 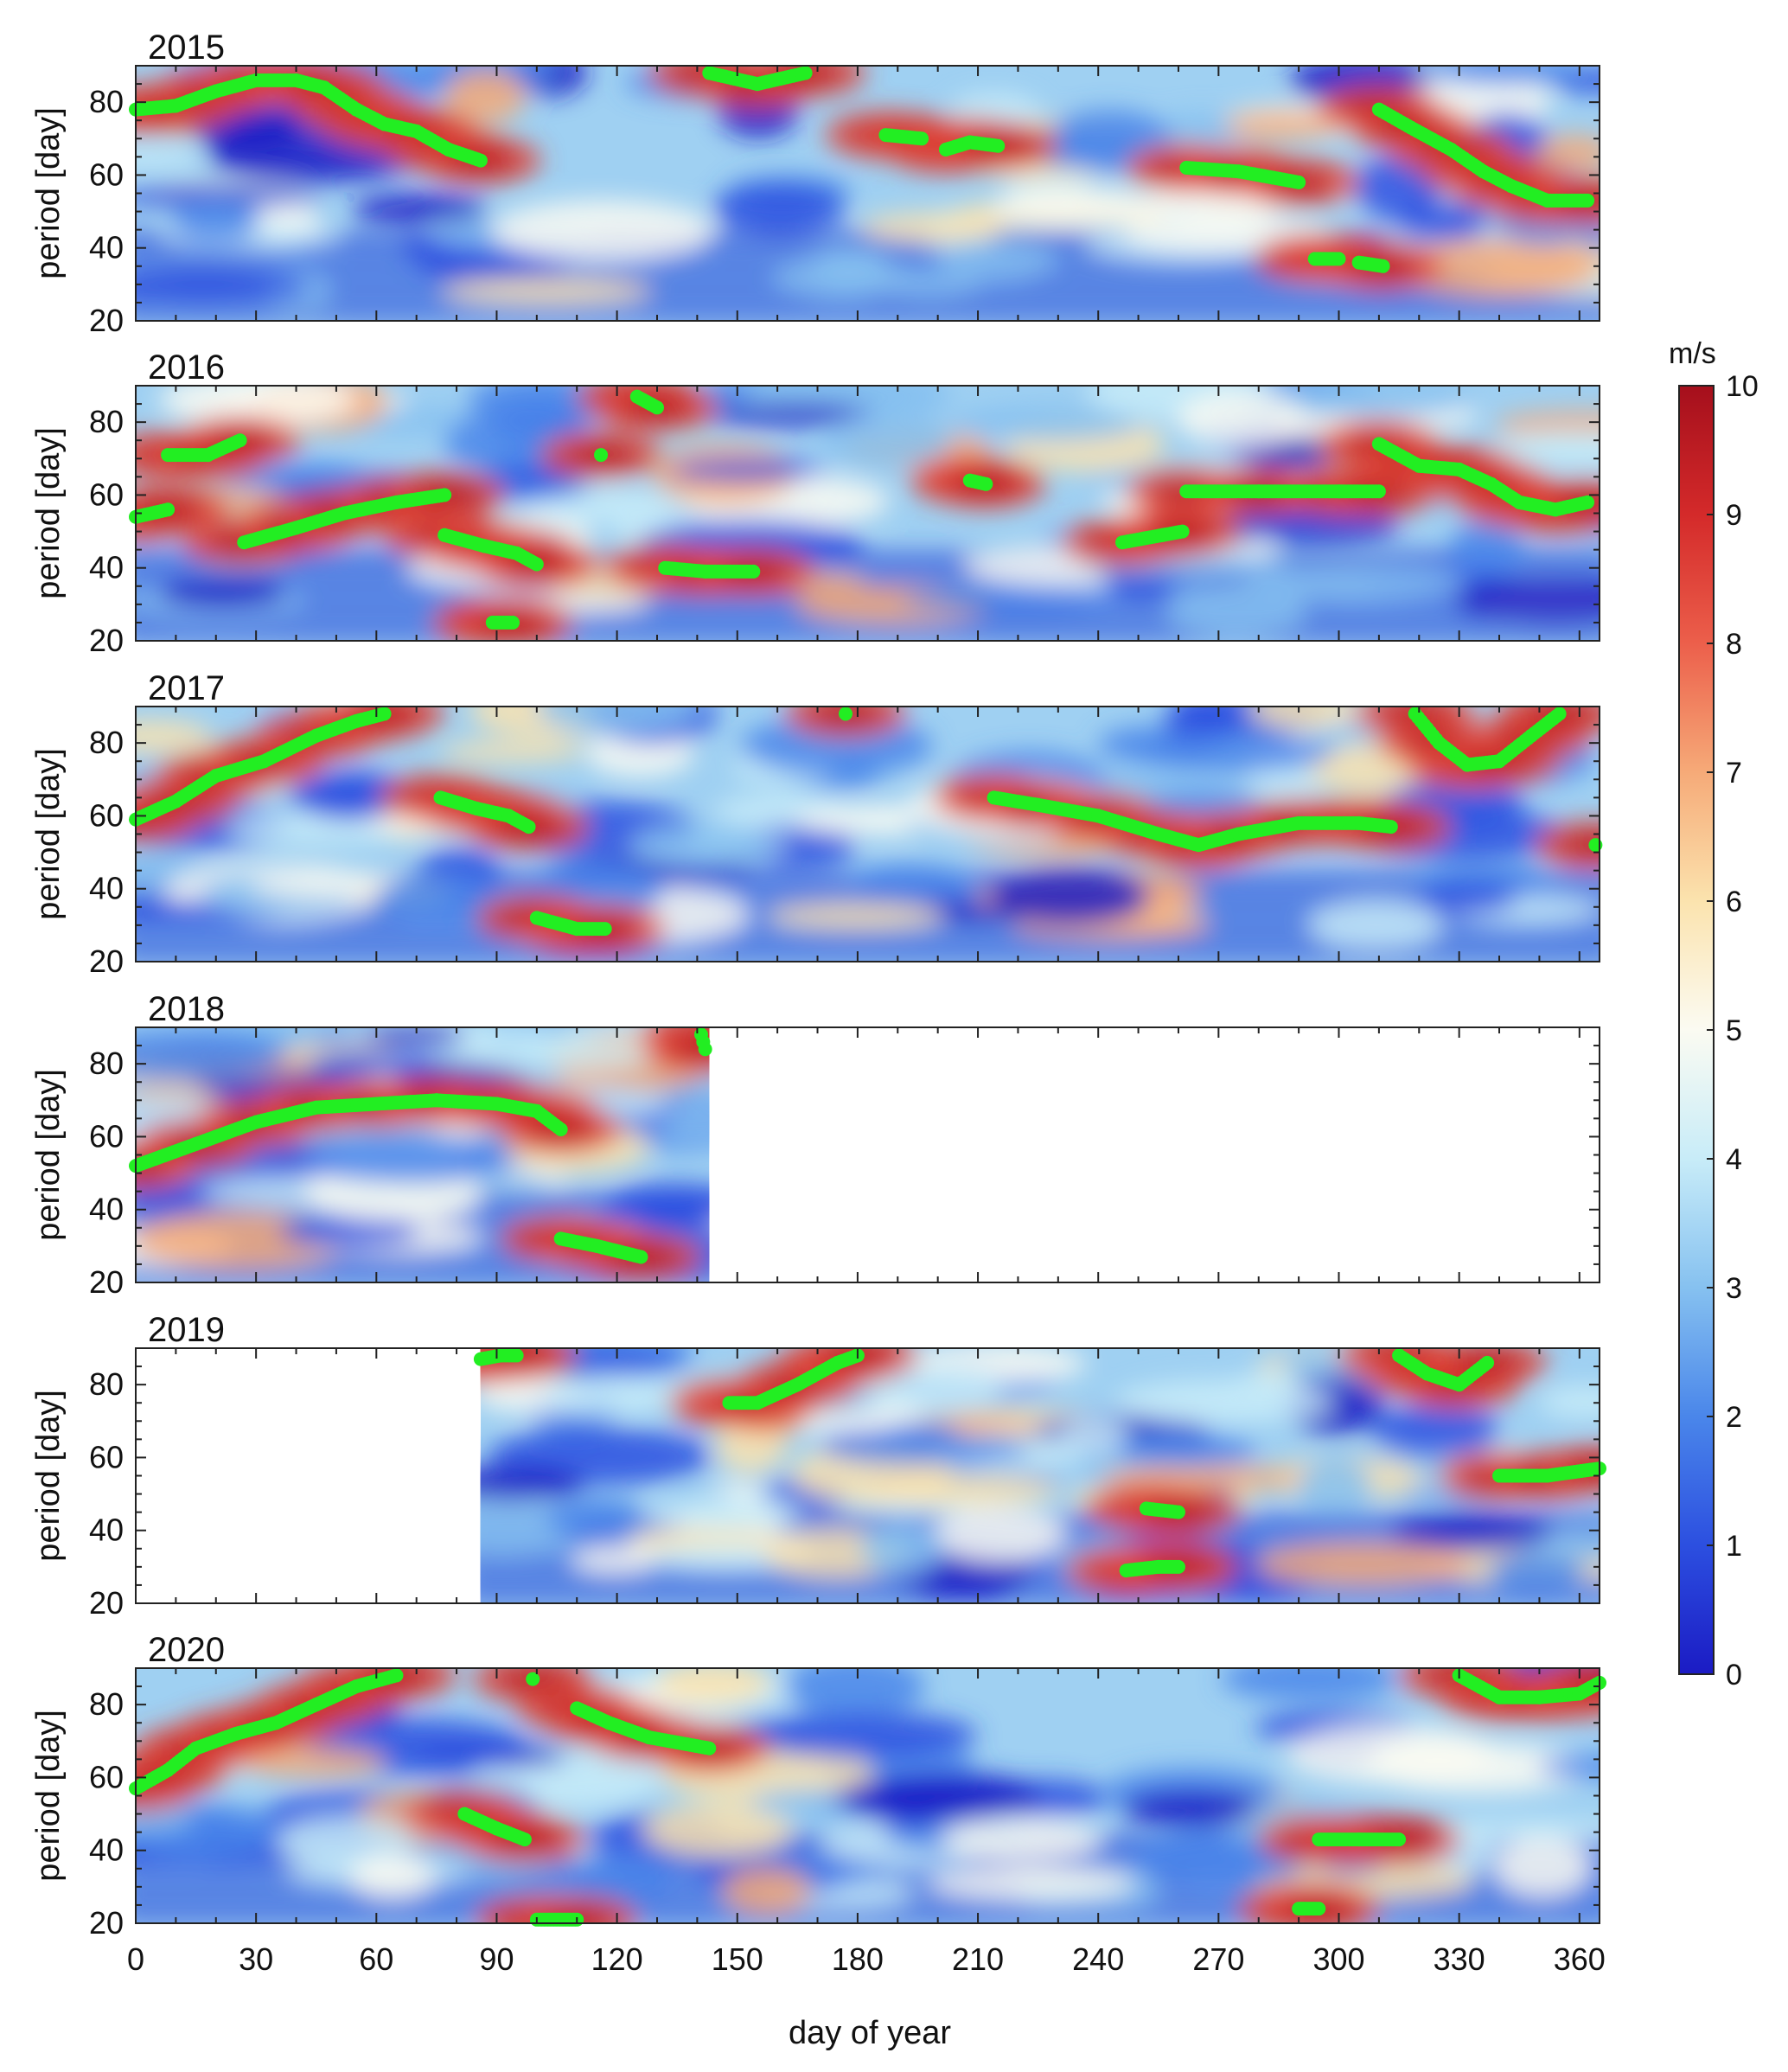 I want to click on x-tick-label: 30, so click(x=256, y=1959).